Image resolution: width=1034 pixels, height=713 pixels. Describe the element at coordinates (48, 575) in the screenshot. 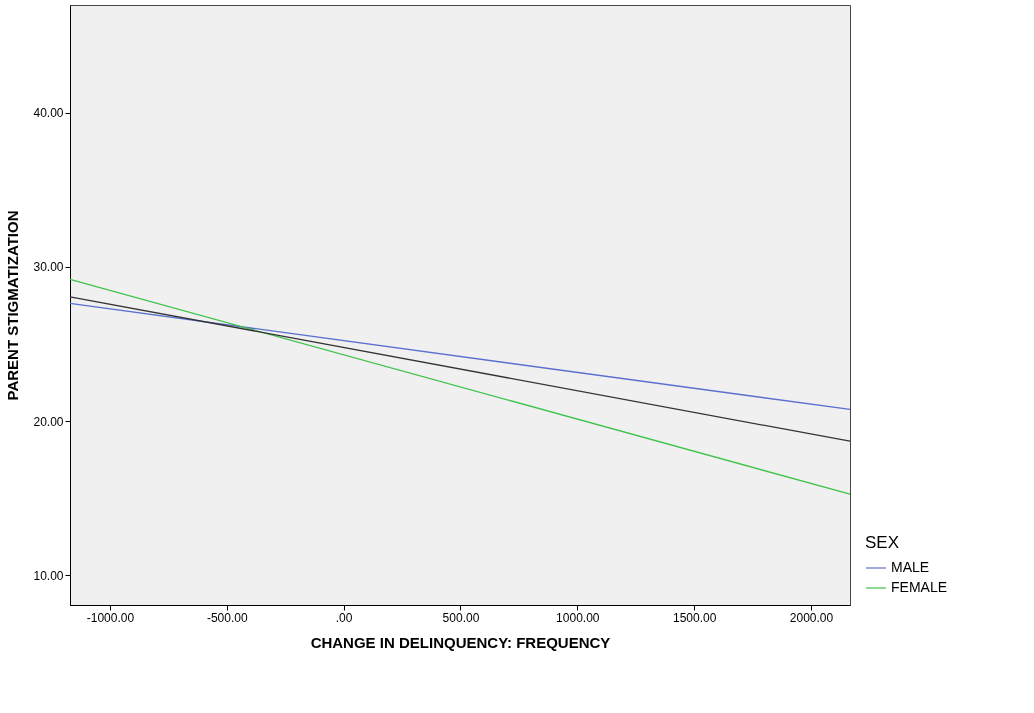

I see `y-tick-label: 10.00` at that location.